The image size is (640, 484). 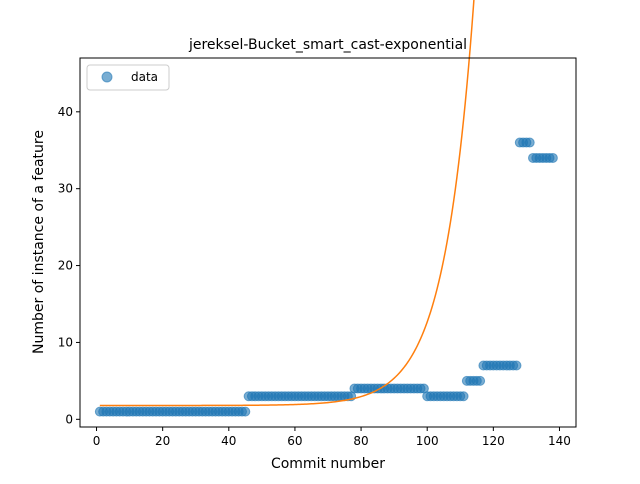 I want to click on legend: data, so click(x=128, y=77).